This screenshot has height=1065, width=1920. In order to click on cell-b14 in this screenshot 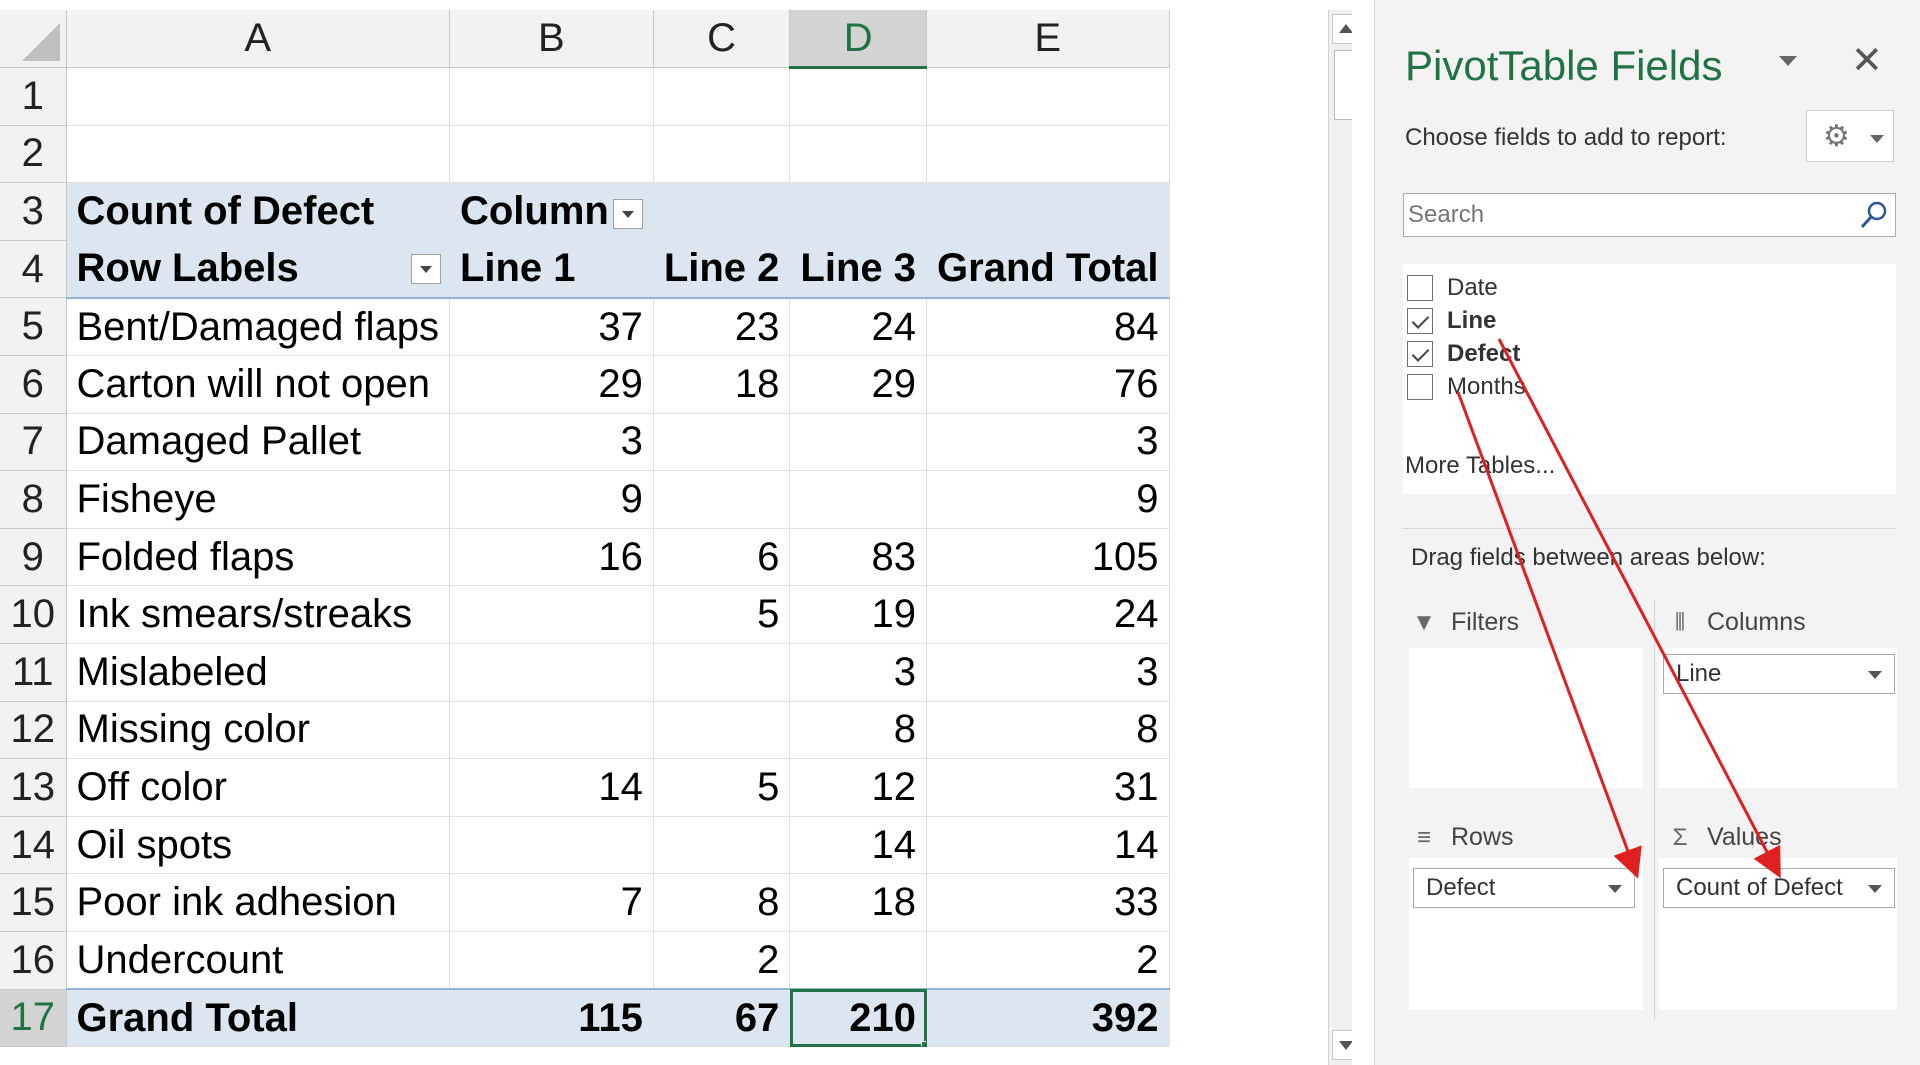, I will do `click(551, 845)`.